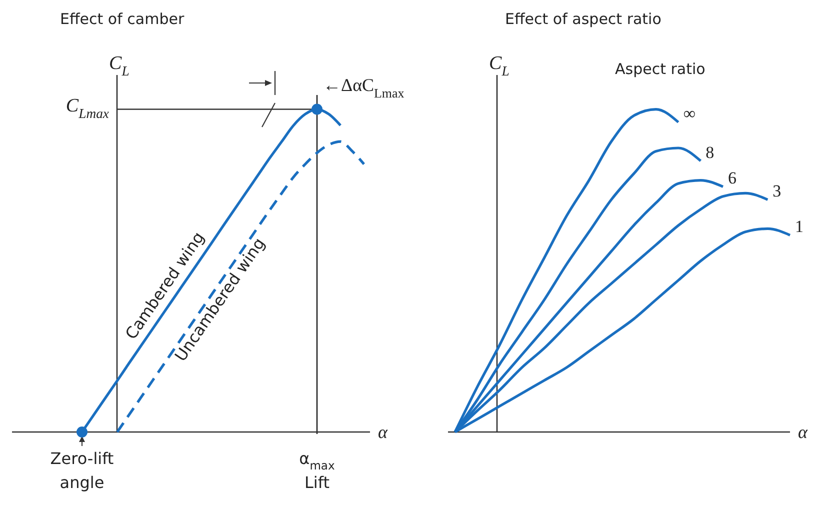  Describe the element at coordinates (732, 178) in the screenshot. I see `series-label: 6` at that location.